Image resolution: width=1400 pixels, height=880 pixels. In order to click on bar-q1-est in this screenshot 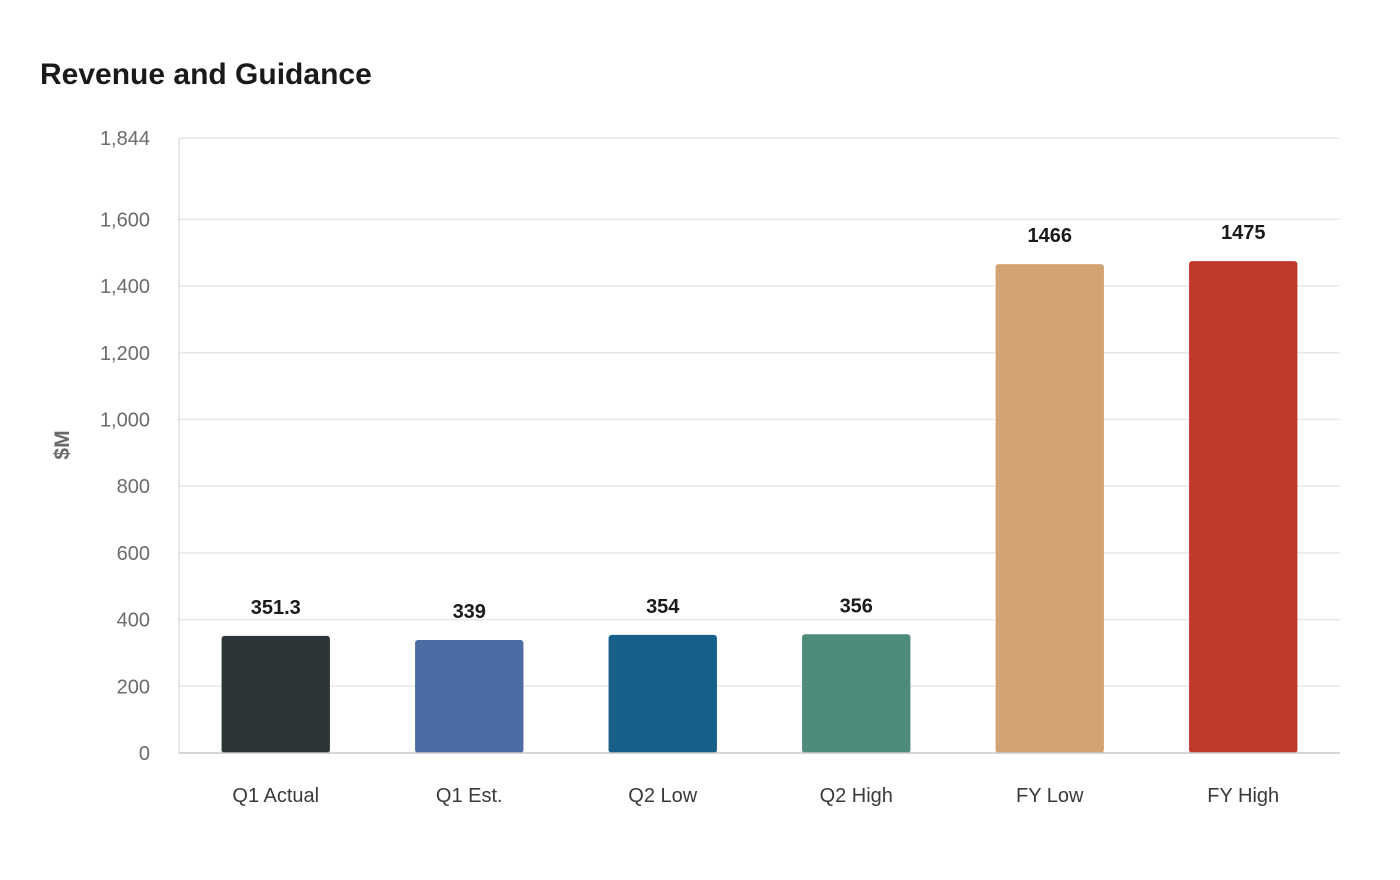, I will do `click(469, 696)`.